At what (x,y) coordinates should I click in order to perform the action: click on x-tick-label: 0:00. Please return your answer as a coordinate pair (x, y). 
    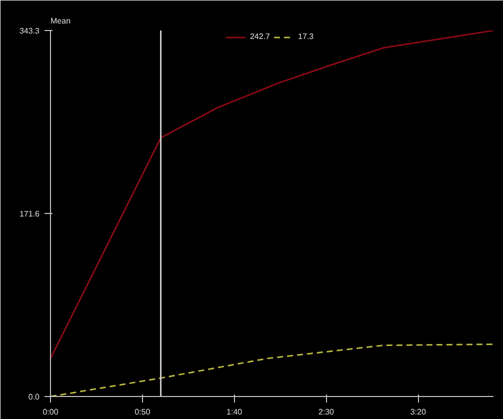
    Looking at the image, I should click on (50, 412).